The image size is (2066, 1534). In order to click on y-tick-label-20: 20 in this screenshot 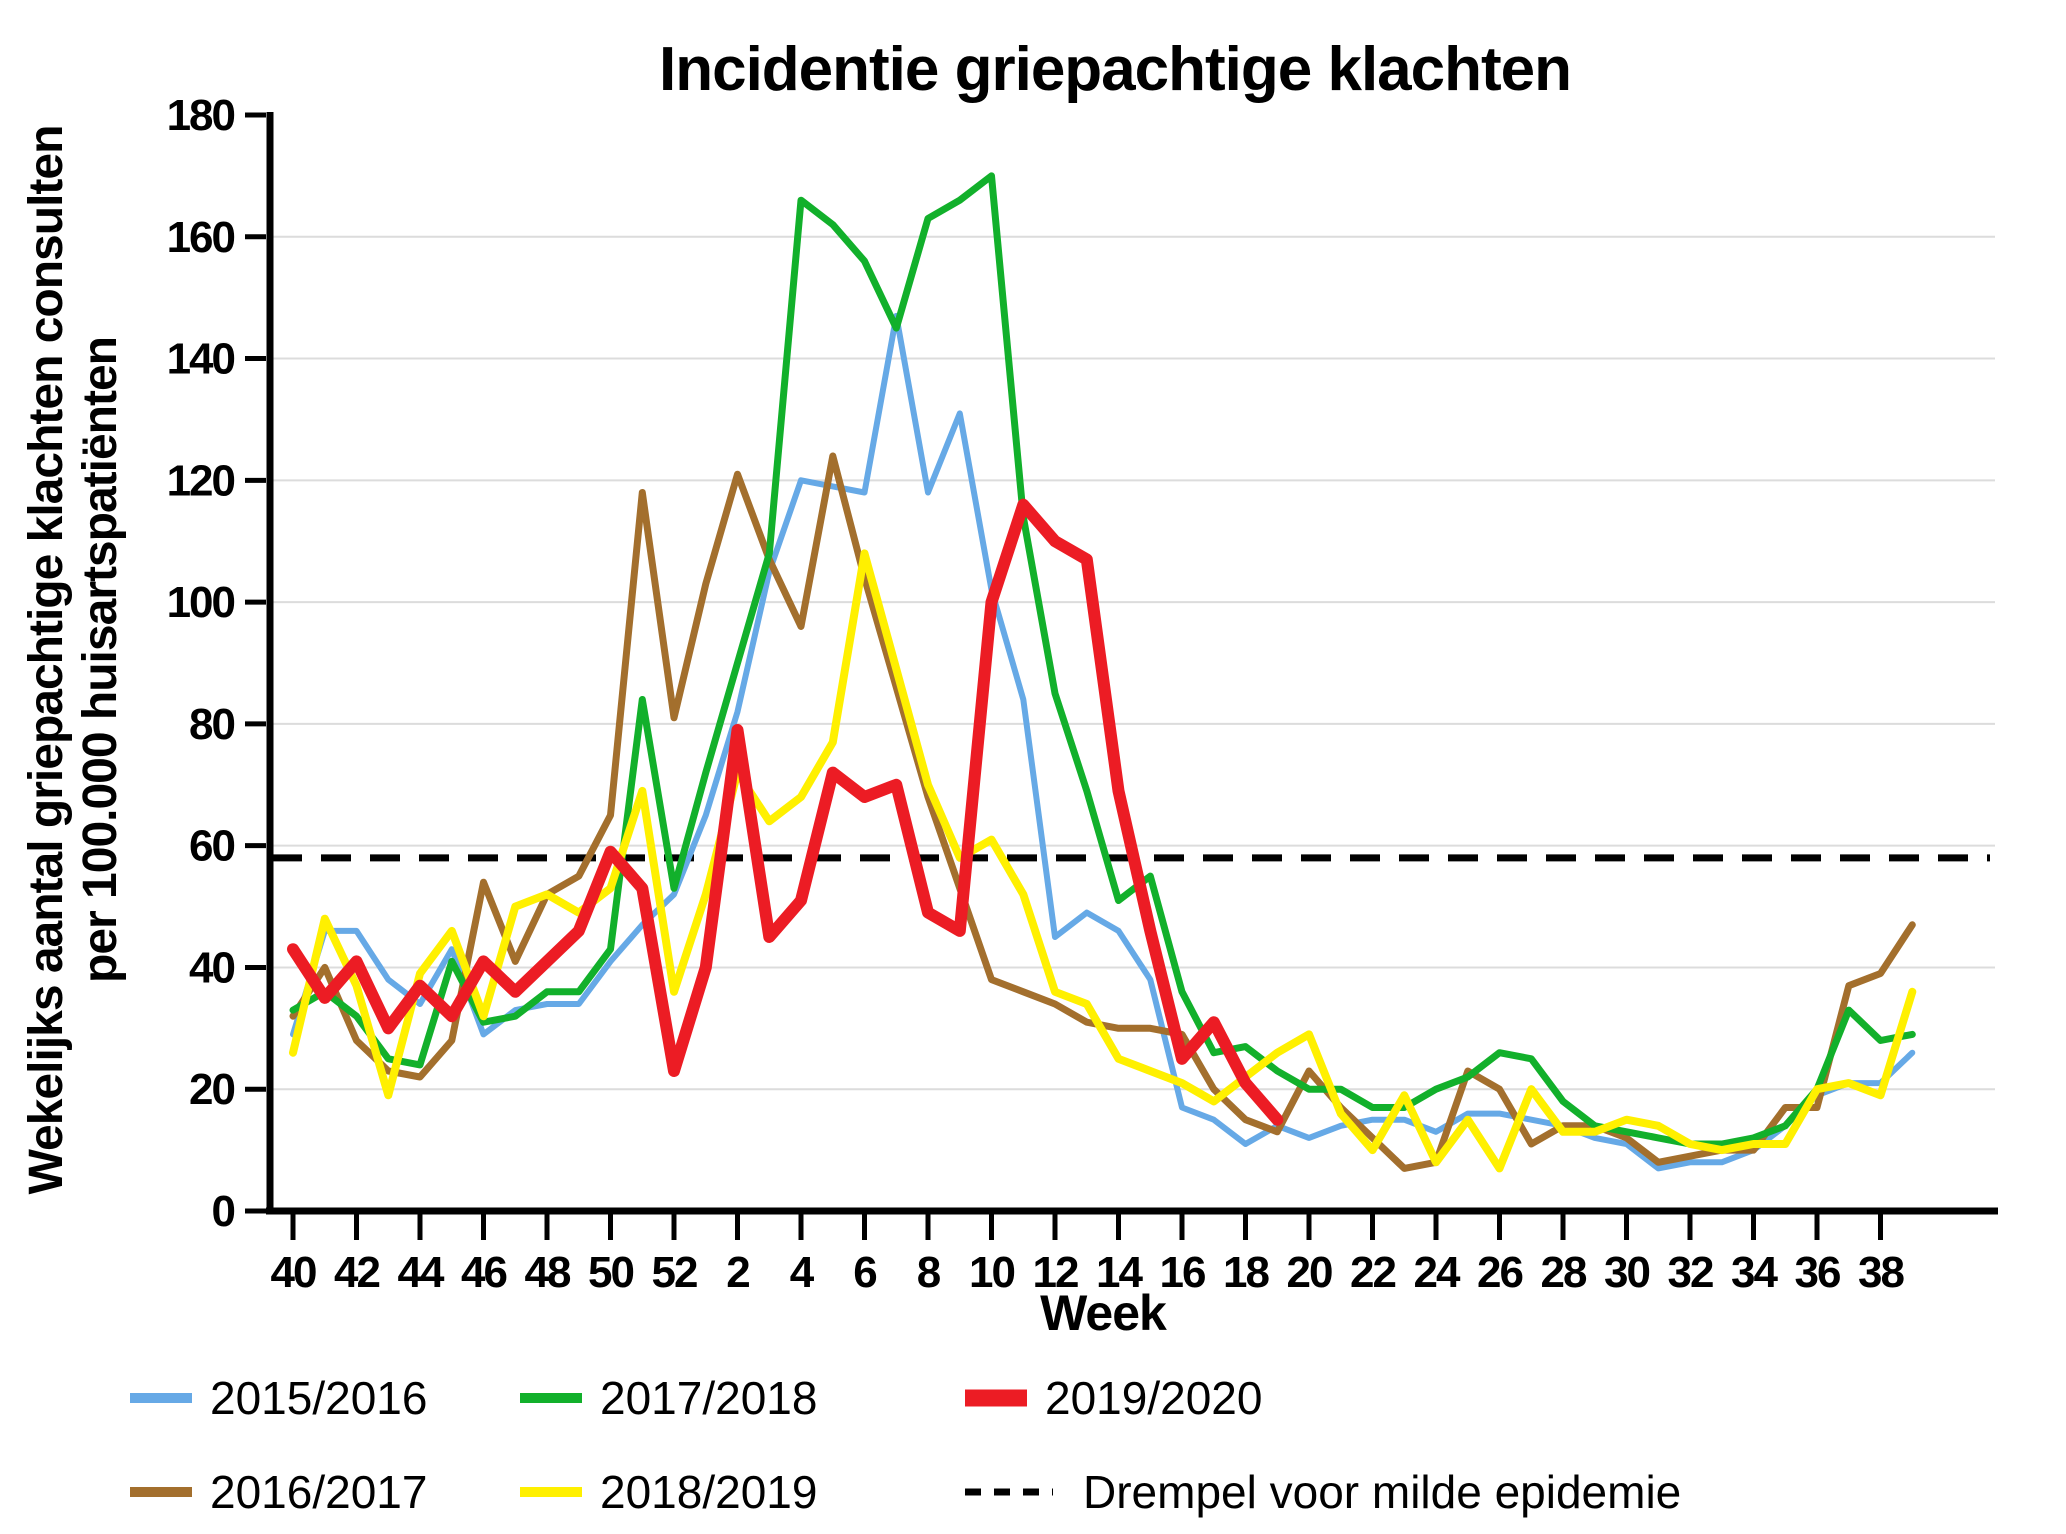, I will do `click(211, 1089)`.